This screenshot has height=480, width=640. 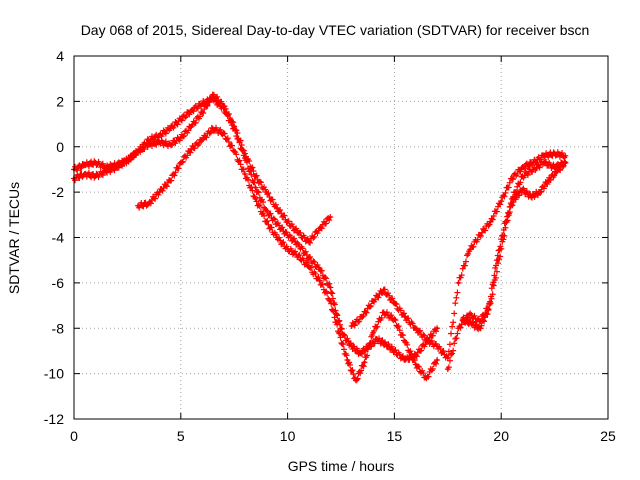 What do you see at coordinates (58, 328) in the screenshot?
I see `y-tick-label: -8` at bounding box center [58, 328].